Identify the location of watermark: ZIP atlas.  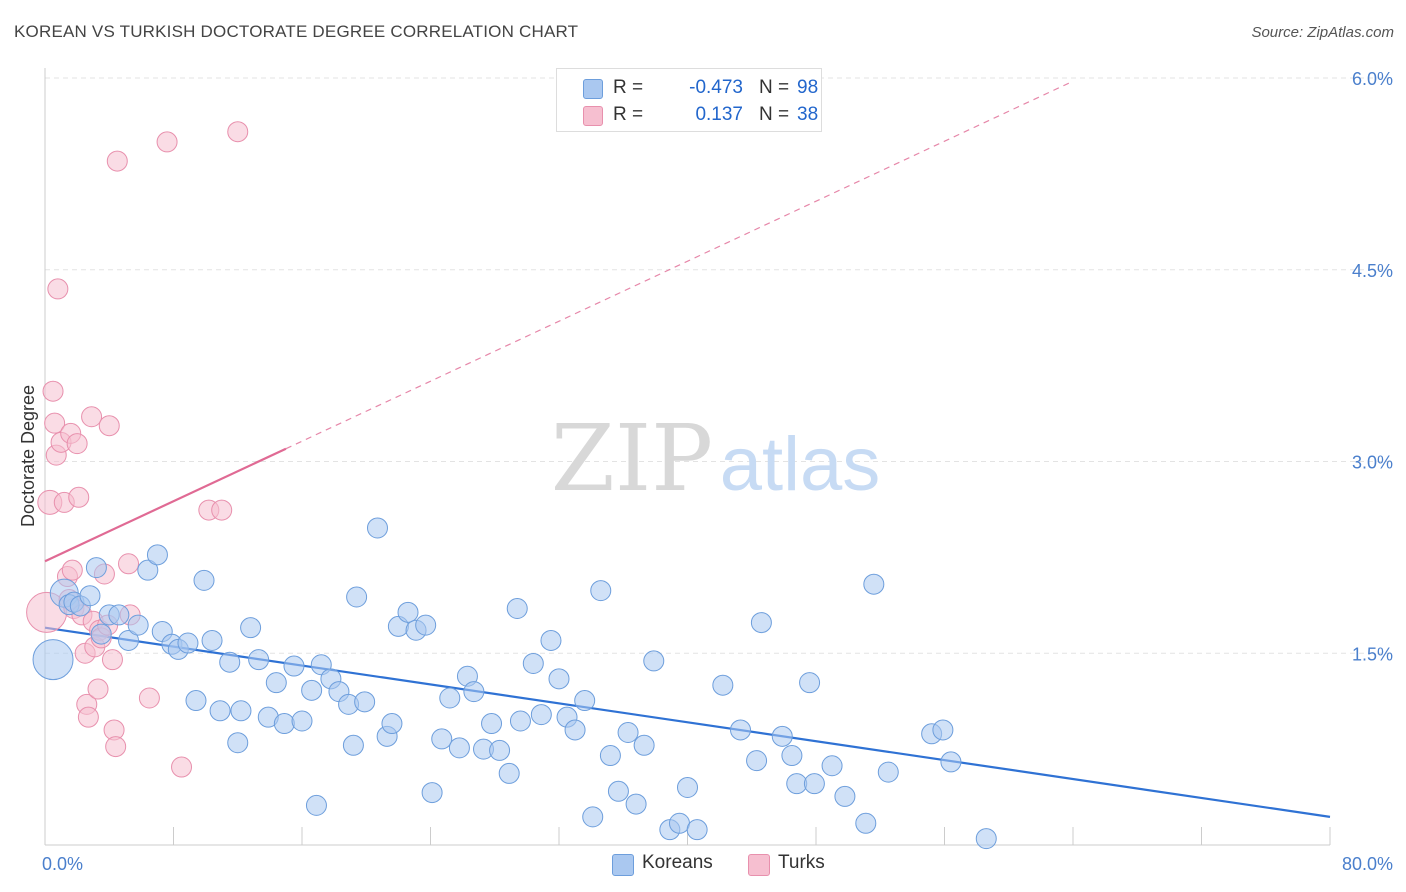
(715, 458).